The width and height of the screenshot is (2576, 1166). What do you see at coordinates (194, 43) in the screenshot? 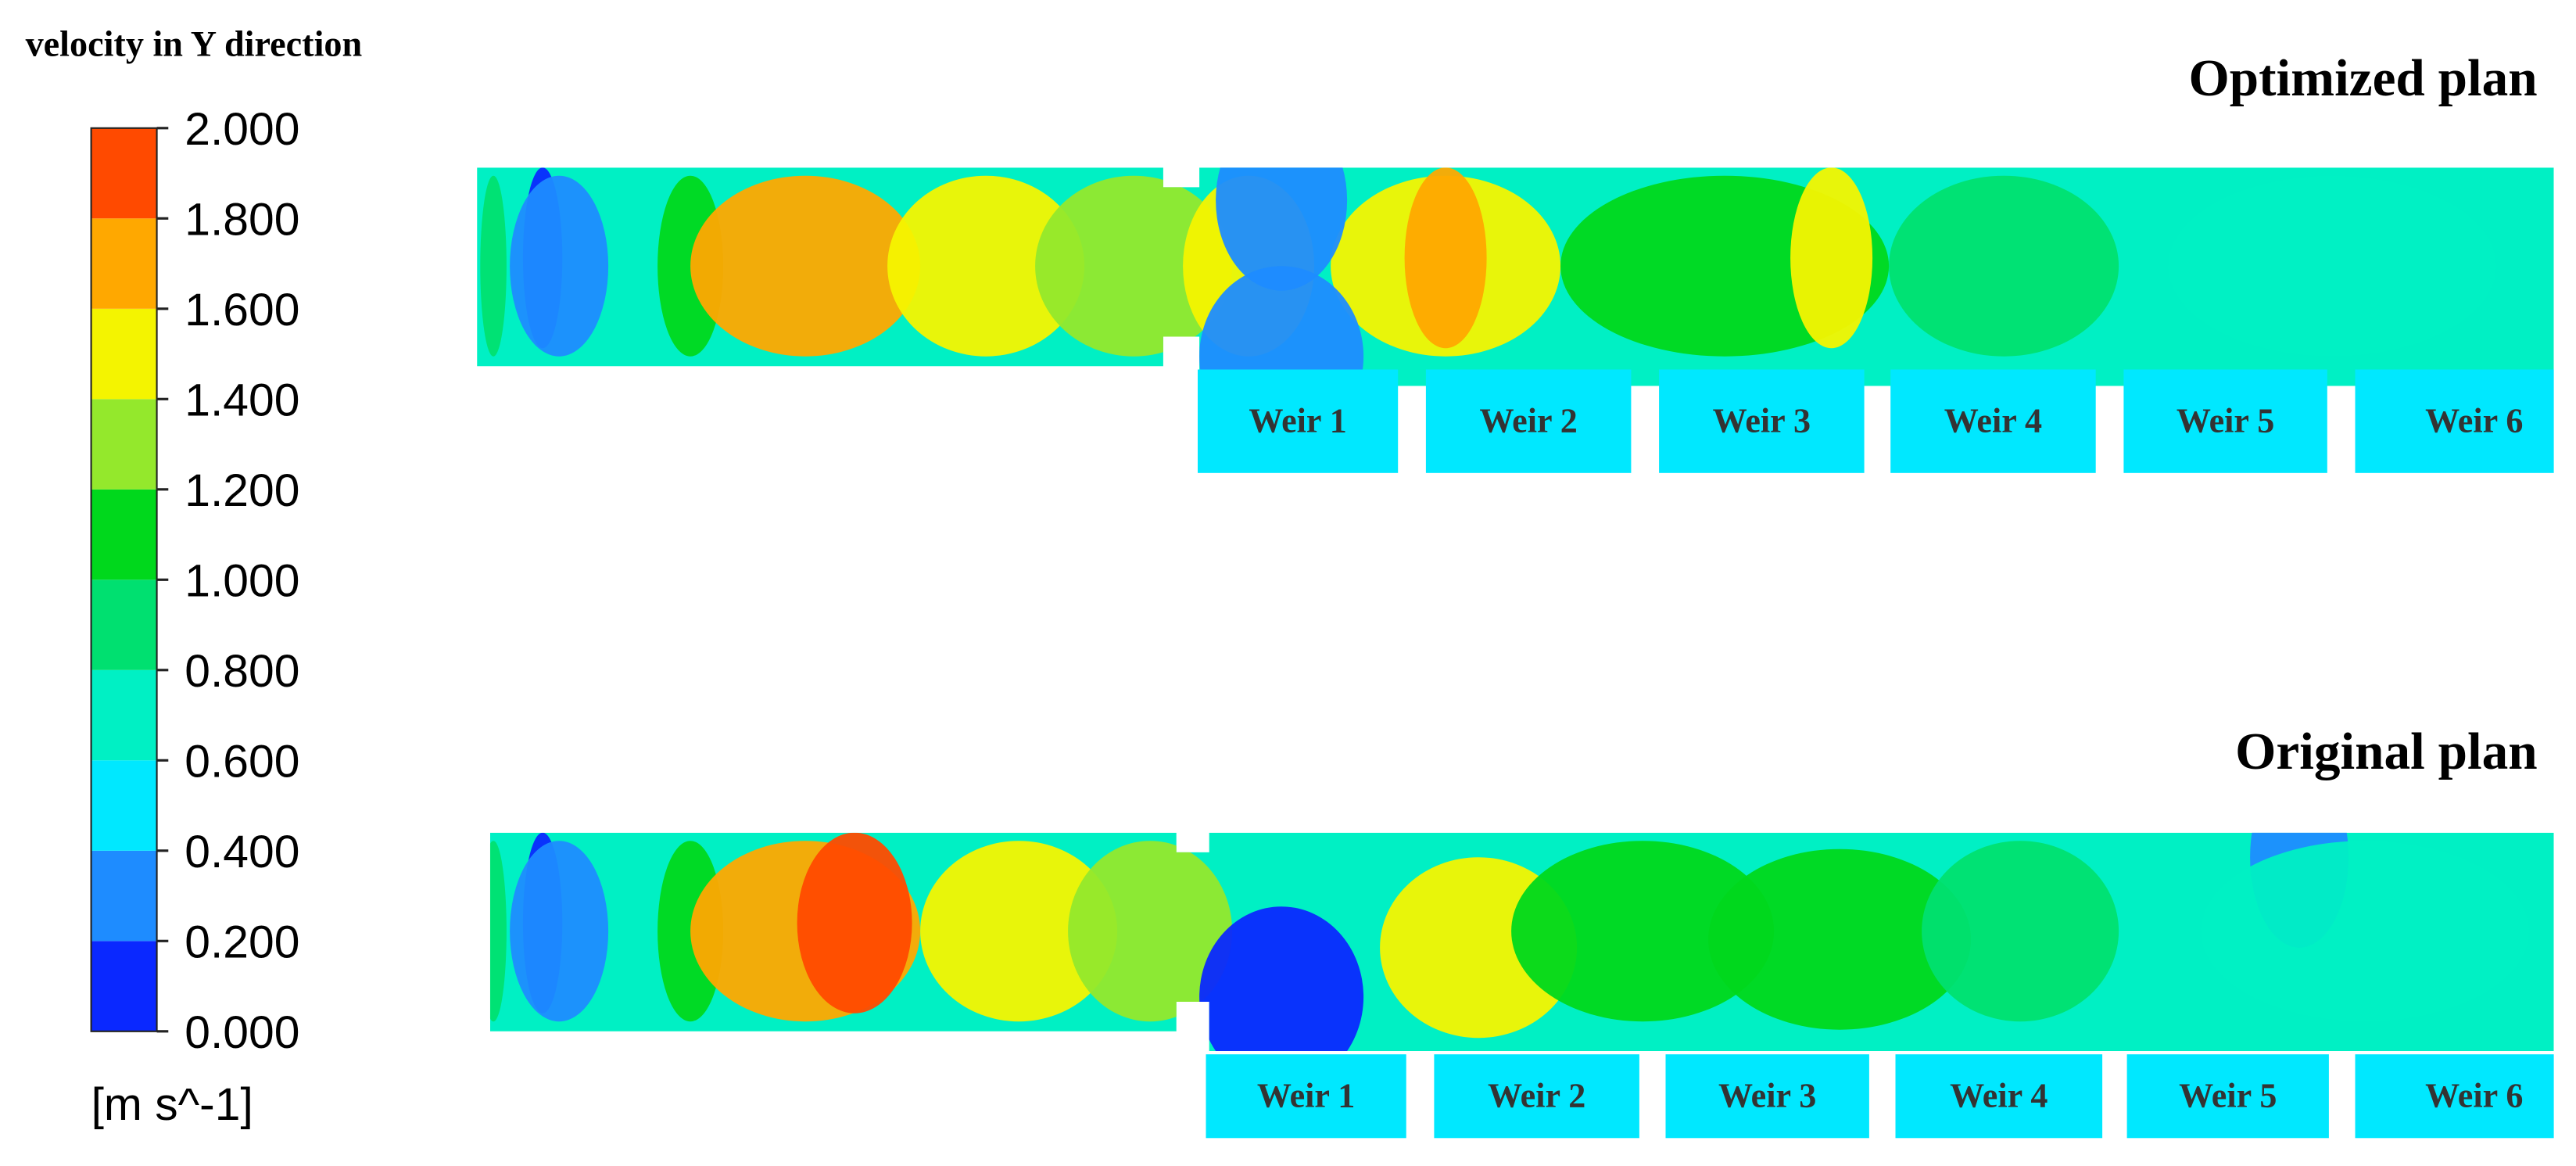
I see `colorbar-title: velocity in Y direction` at bounding box center [194, 43].